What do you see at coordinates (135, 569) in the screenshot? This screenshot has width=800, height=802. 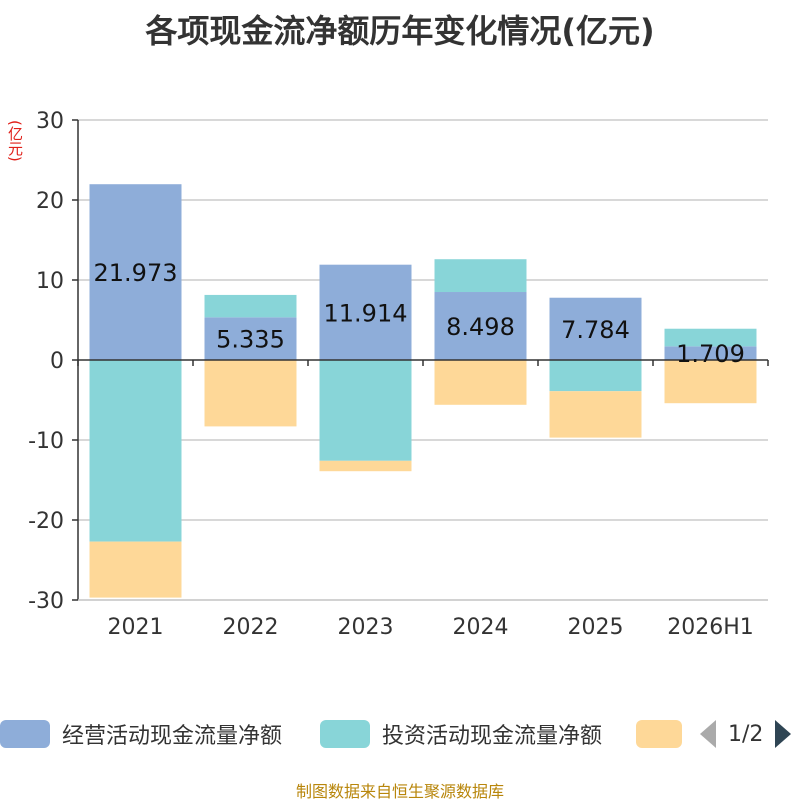 I see `bar-financing-2021` at bounding box center [135, 569].